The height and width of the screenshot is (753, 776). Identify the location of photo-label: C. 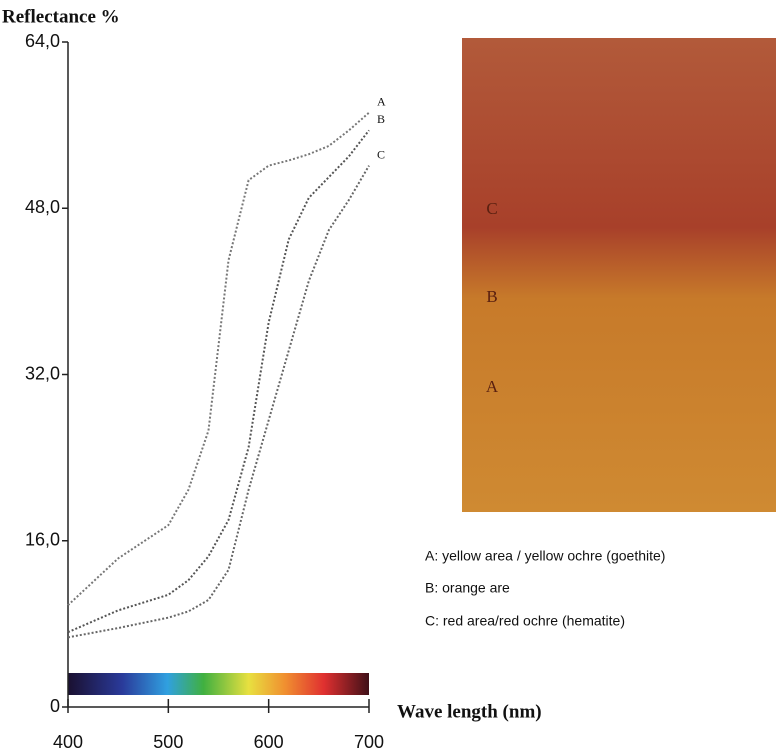
(491, 208).